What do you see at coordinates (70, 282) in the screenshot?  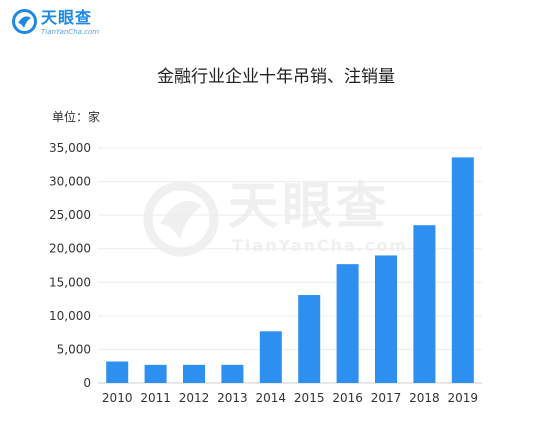 I see `y-tick-label: 15,000` at bounding box center [70, 282].